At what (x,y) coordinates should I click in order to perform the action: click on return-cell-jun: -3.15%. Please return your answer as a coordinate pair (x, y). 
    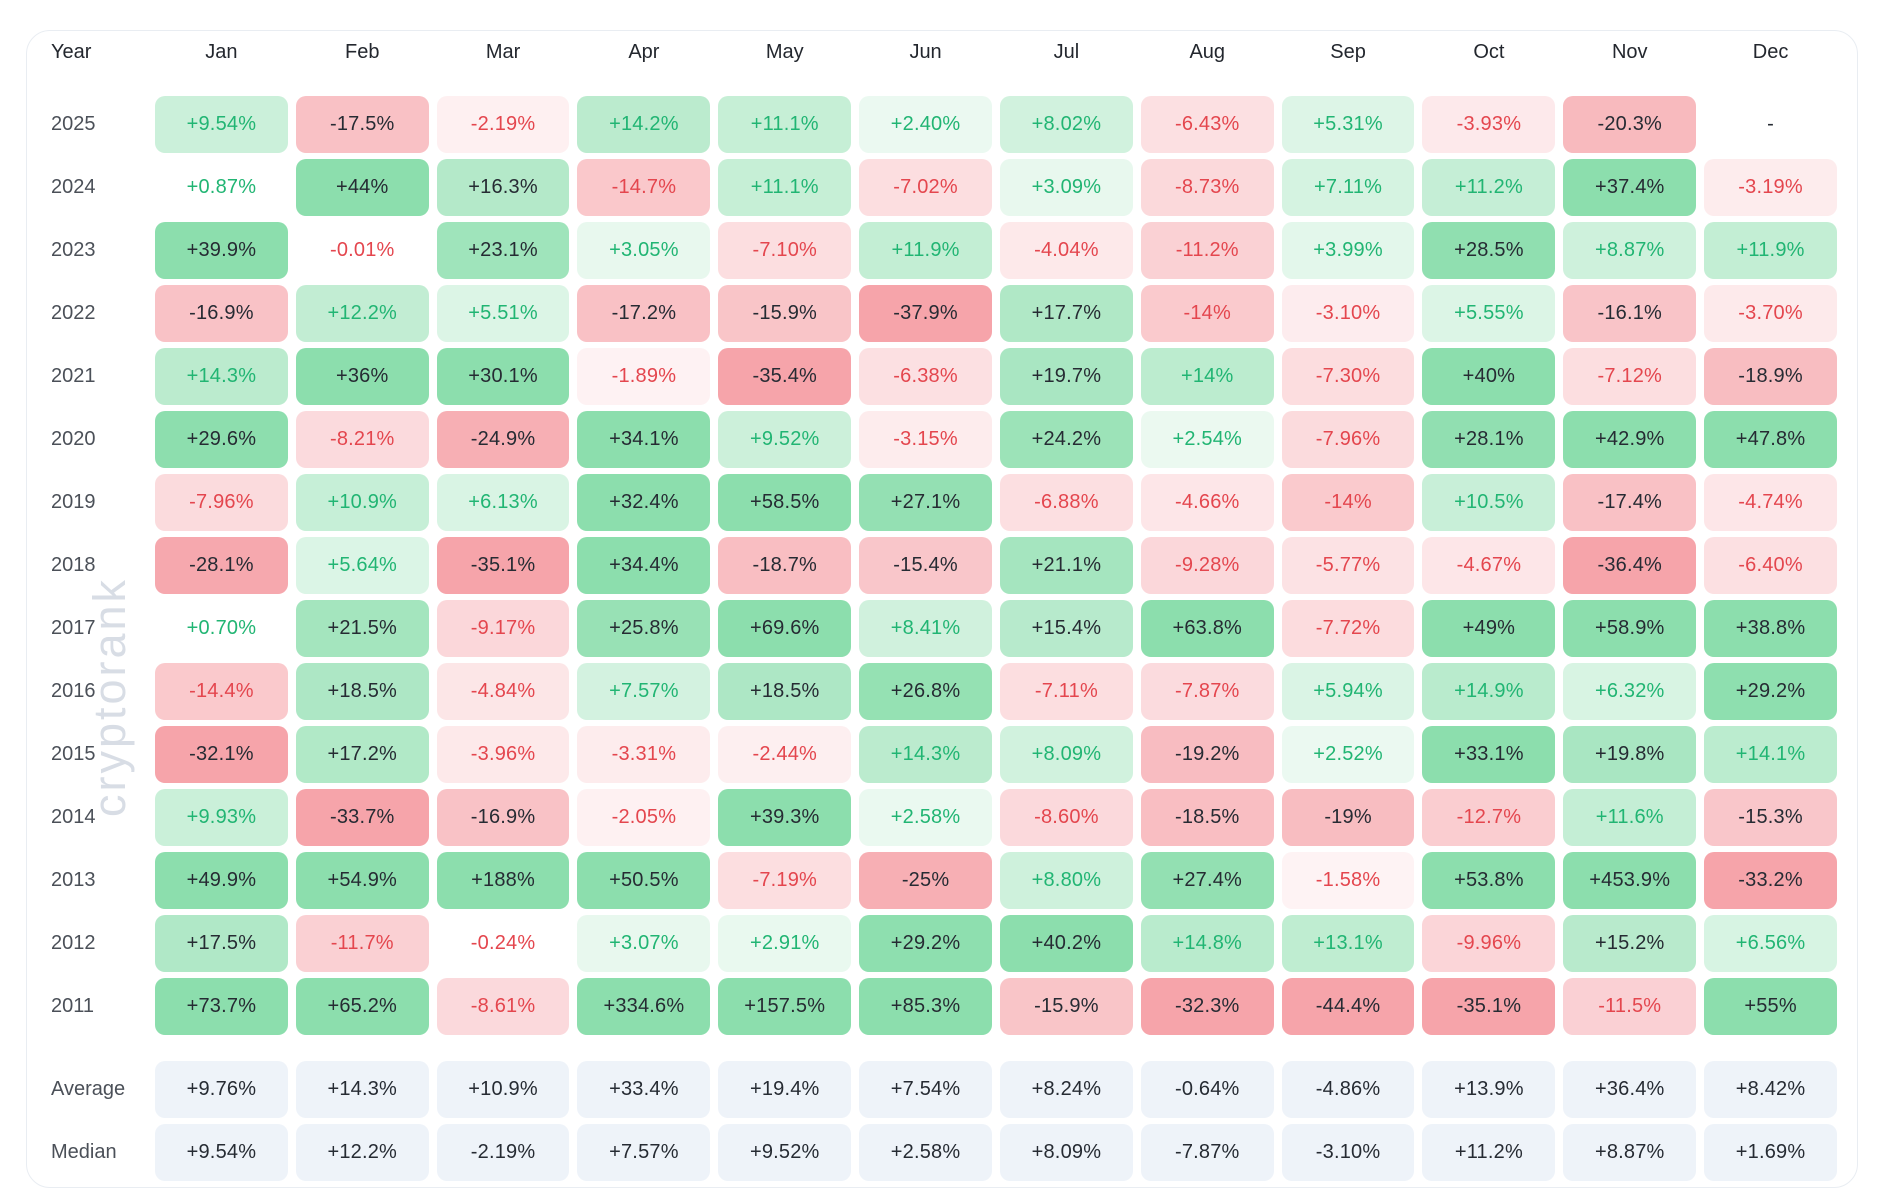
    Looking at the image, I should click on (925, 439).